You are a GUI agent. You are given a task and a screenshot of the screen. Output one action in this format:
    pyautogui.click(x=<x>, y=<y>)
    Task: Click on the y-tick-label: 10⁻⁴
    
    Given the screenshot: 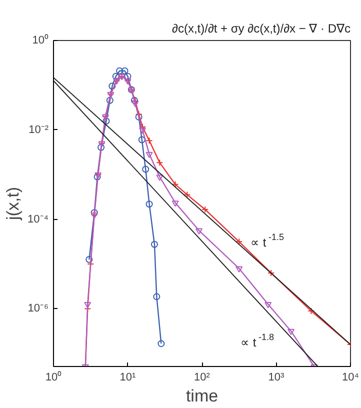 What is the action you would take?
    pyautogui.click(x=38, y=219)
    